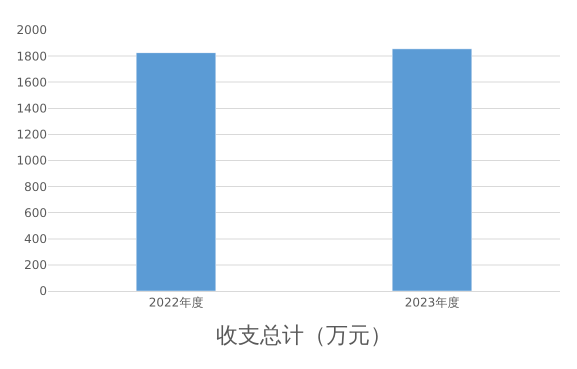 The width and height of the screenshot is (577, 369). Describe the element at coordinates (176, 302) in the screenshot. I see `x-tick-label: 2022年度` at that location.